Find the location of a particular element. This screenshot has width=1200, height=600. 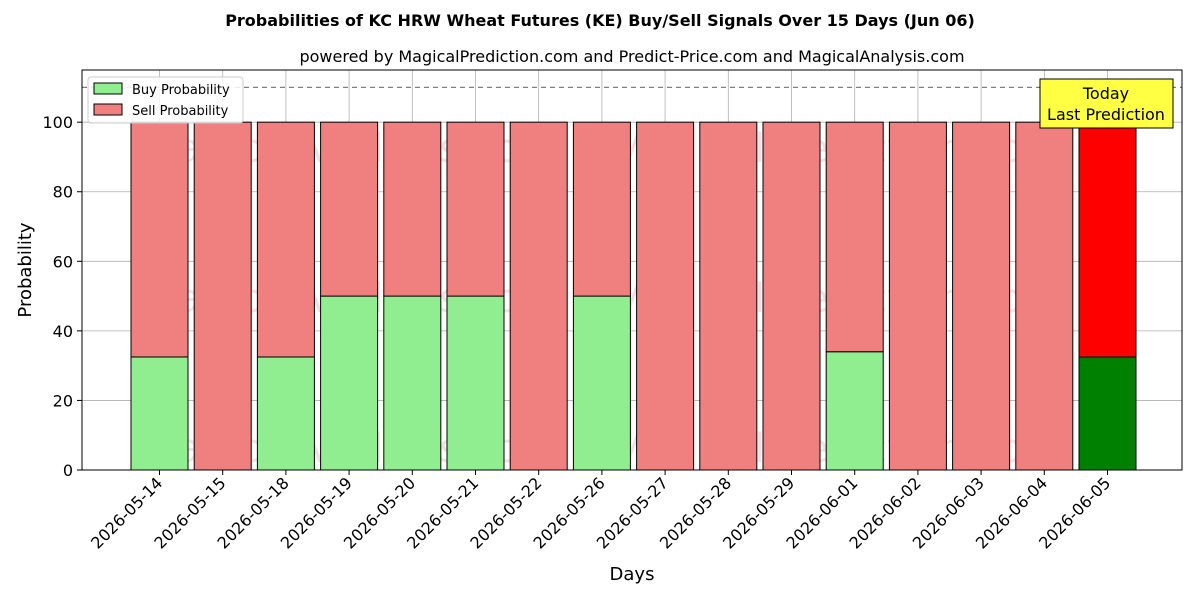

y-tick-label: 40 is located at coordinates (63, 331).